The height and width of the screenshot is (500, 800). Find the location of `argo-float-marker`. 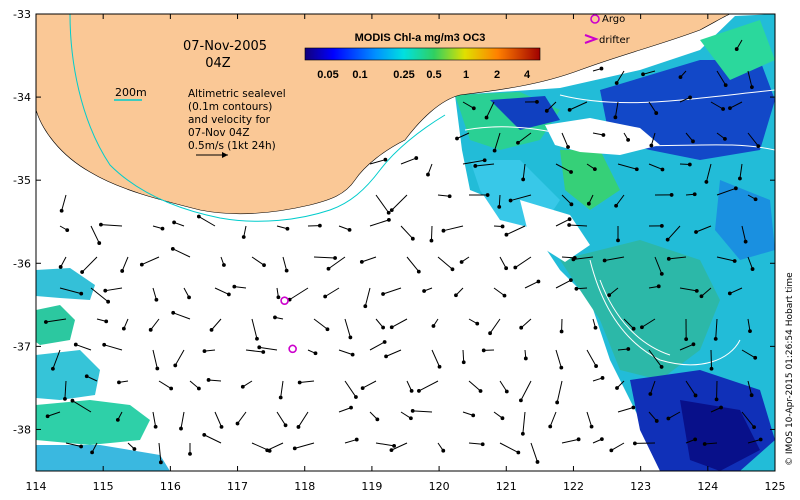

argo-float-marker is located at coordinates (284, 300).